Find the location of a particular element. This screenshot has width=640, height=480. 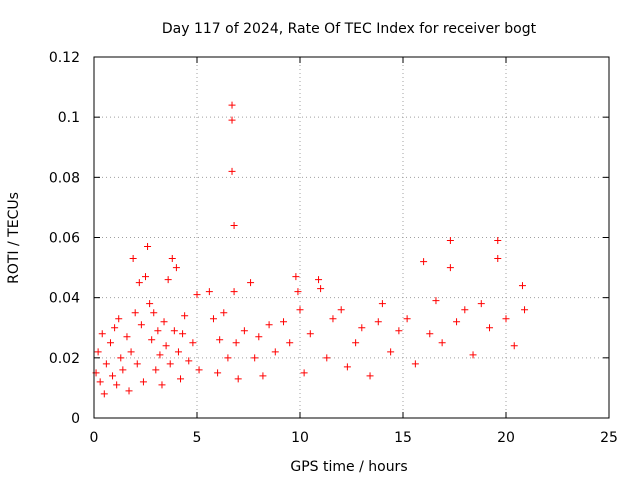

y-tick-label: 0.04 is located at coordinates (64, 299).